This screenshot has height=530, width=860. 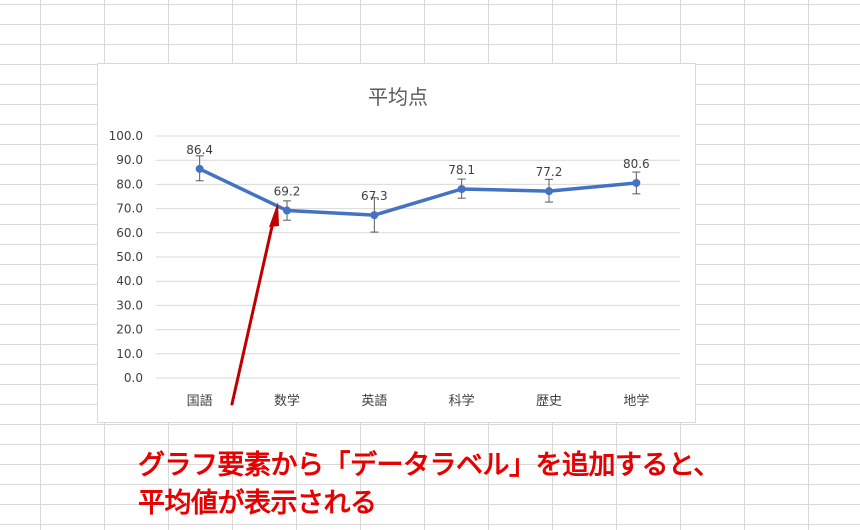 What do you see at coordinates (287, 401) in the screenshot?
I see `x-tick-label: 数学` at bounding box center [287, 401].